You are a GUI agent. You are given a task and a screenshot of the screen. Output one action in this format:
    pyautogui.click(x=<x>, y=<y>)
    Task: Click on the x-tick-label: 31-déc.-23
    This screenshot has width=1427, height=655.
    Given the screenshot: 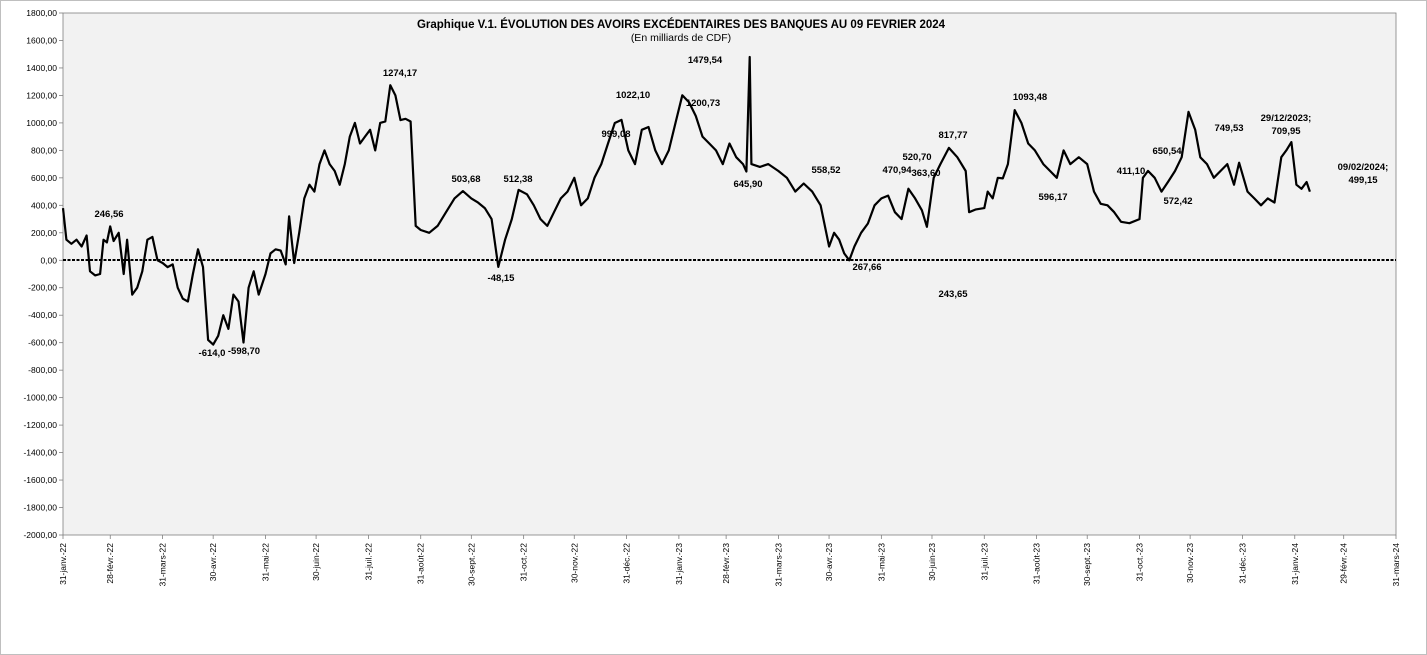 What is the action you would take?
    pyautogui.click(x=1242, y=563)
    